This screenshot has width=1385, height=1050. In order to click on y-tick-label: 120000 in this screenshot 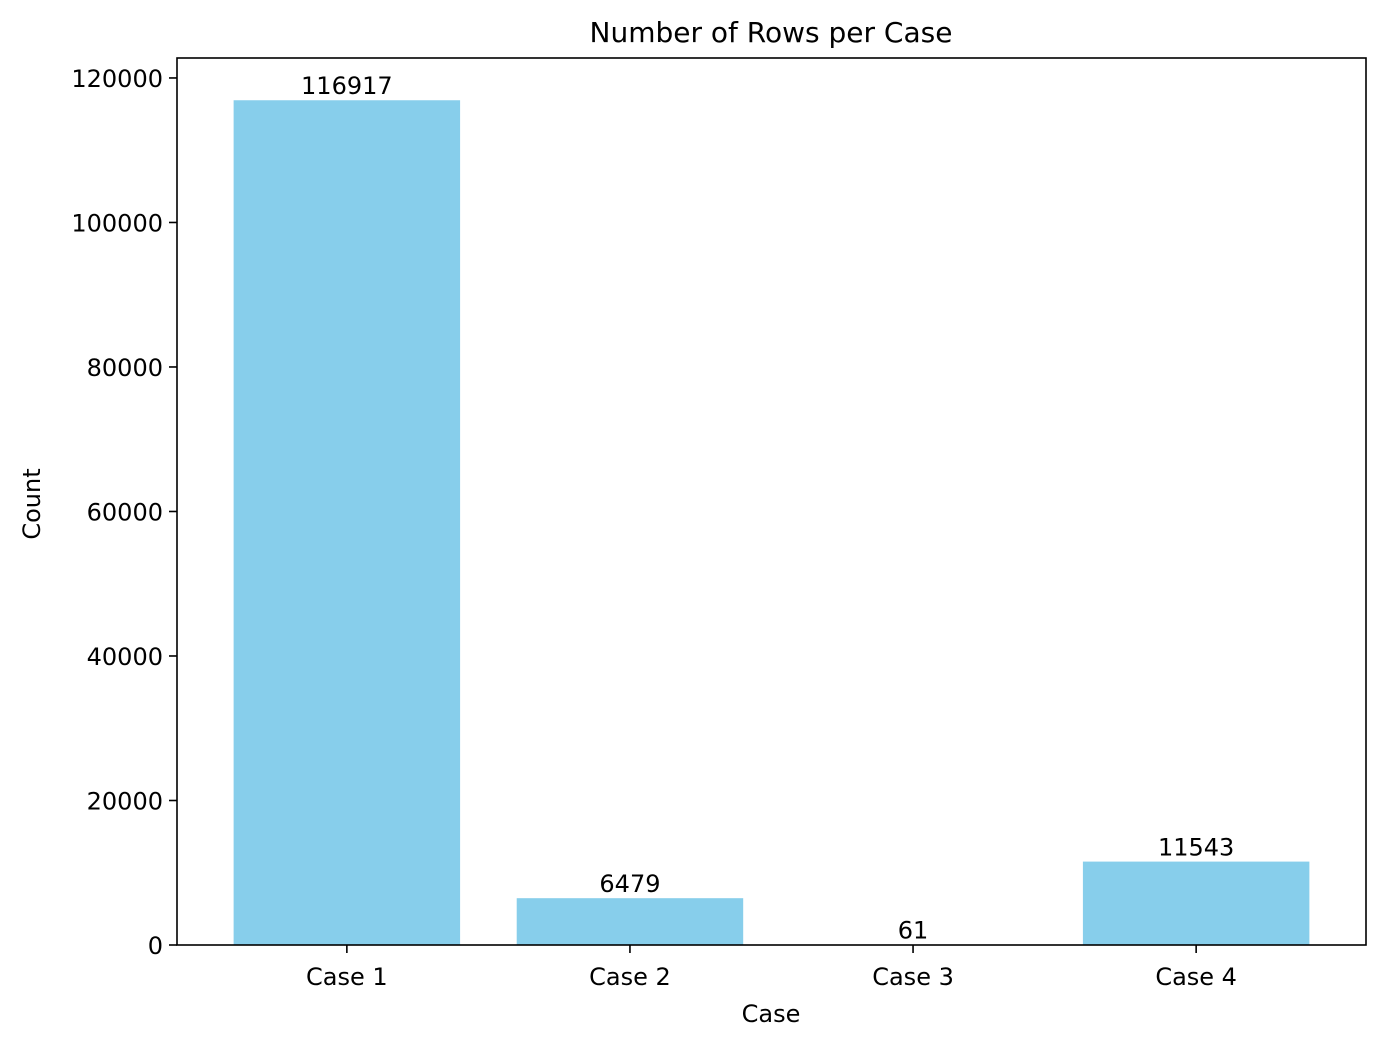, I will do `click(117, 79)`.